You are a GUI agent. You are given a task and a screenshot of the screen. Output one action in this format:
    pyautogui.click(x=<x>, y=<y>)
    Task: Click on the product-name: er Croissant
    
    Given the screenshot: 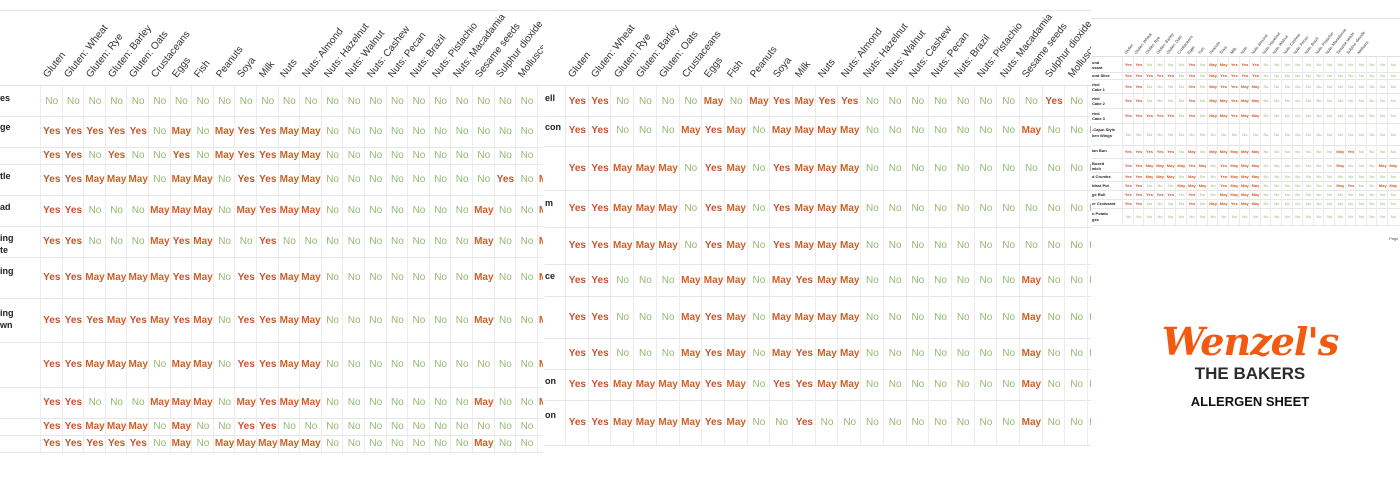 What is the action you would take?
    pyautogui.click(x=1104, y=203)
    